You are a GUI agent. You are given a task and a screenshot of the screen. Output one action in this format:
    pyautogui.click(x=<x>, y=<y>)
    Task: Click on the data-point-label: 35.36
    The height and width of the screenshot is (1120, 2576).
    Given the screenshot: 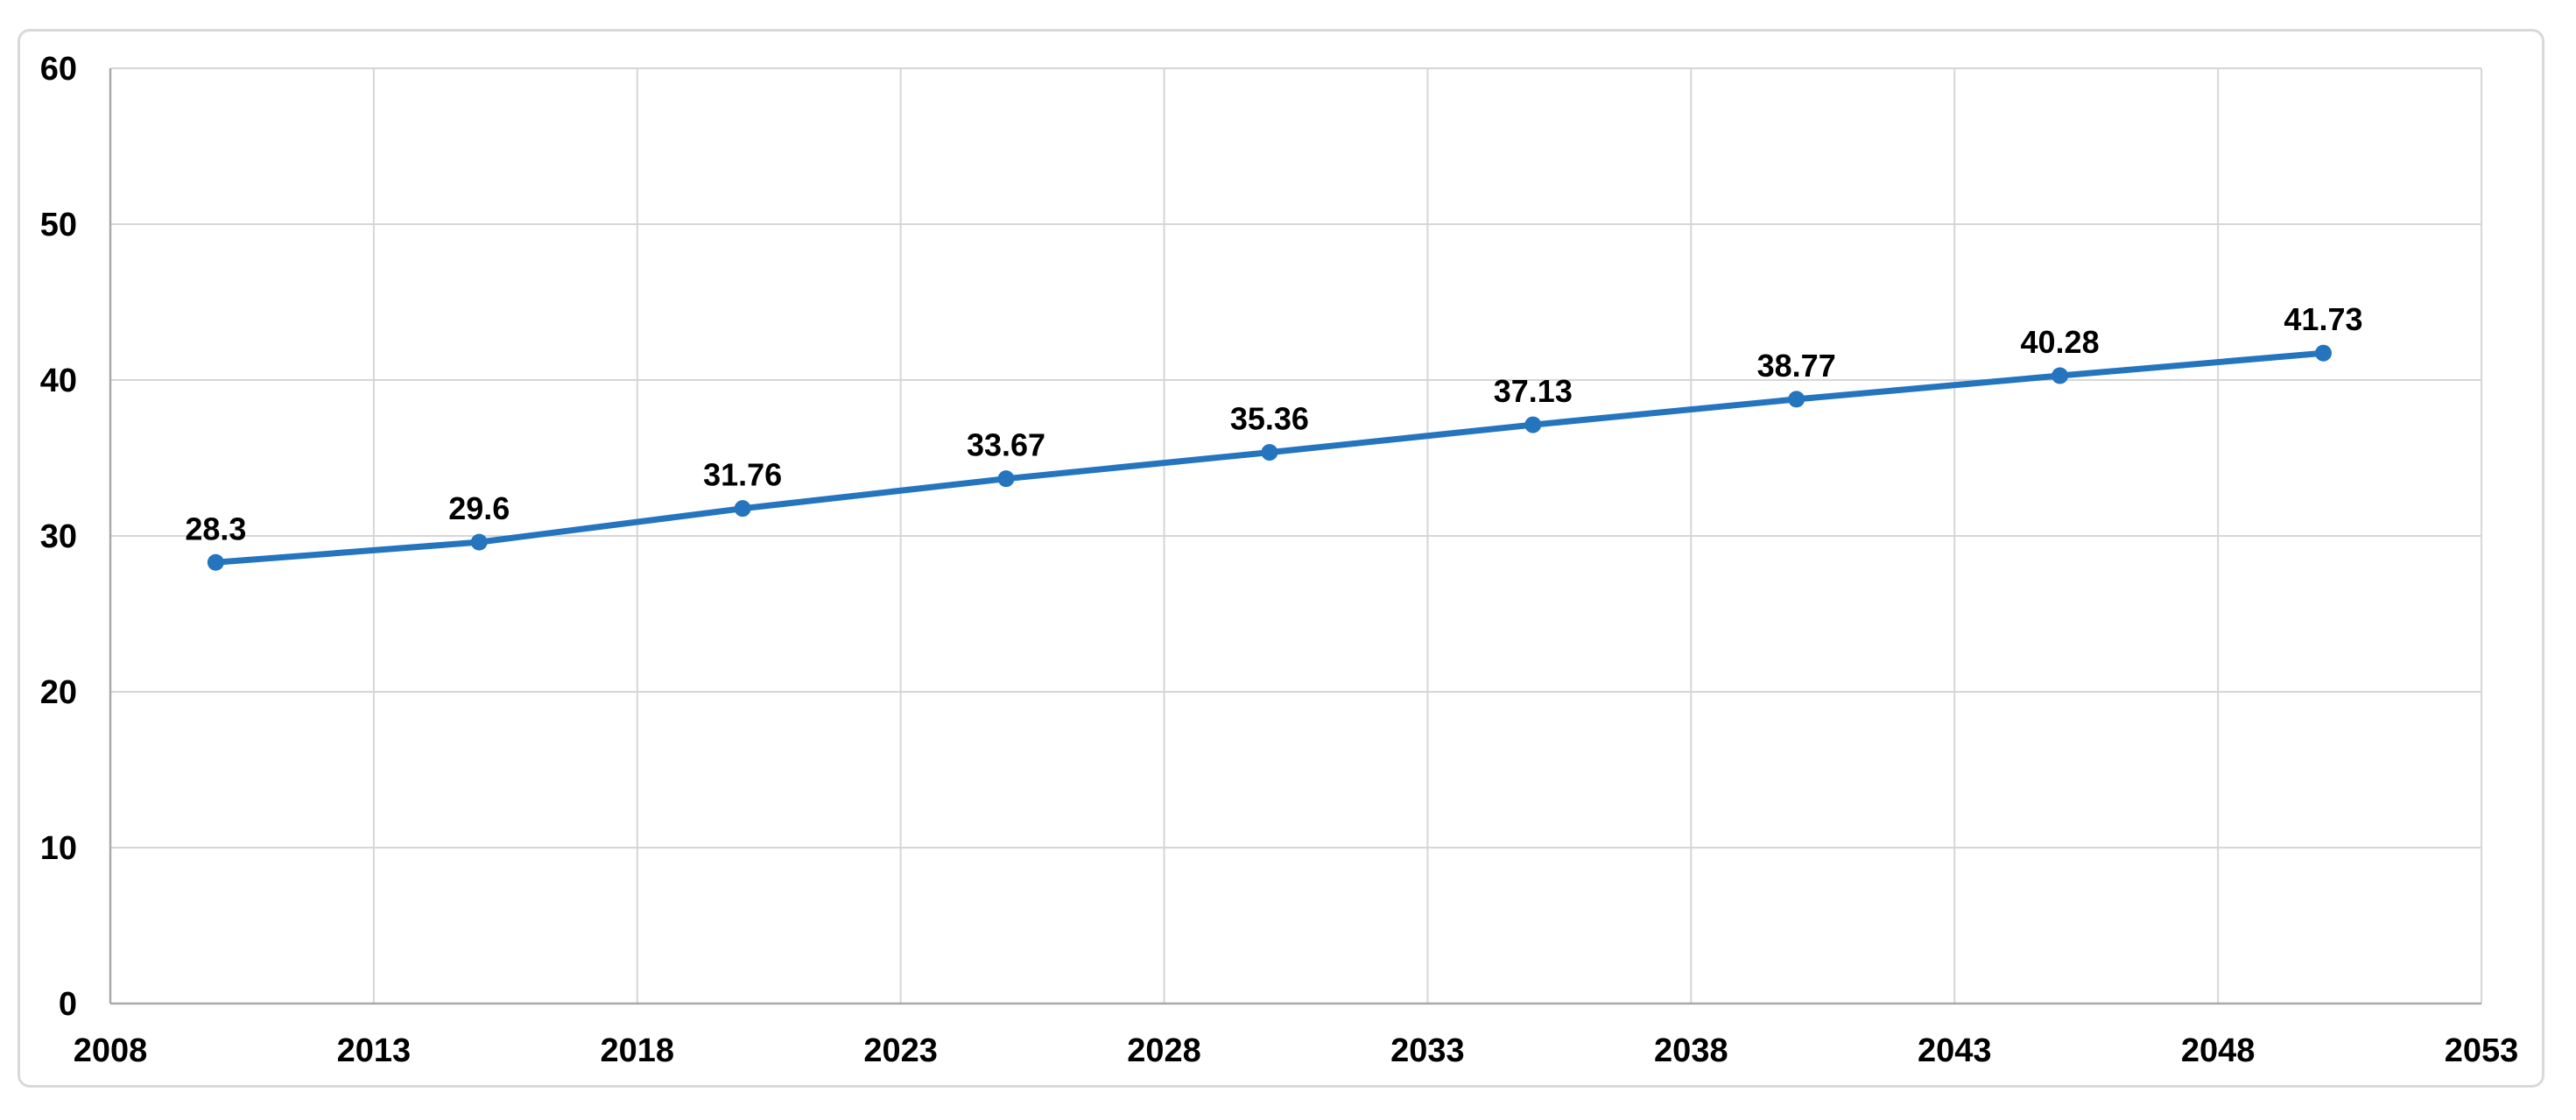 What is the action you would take?
    pyautogui.click(x=1269, y=419)
    